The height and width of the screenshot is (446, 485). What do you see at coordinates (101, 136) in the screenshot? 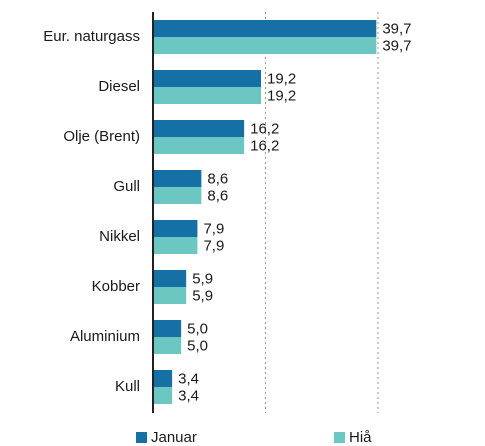
I see `y-tick-label: Olje (Brent)` at bounding box center [101, 136].